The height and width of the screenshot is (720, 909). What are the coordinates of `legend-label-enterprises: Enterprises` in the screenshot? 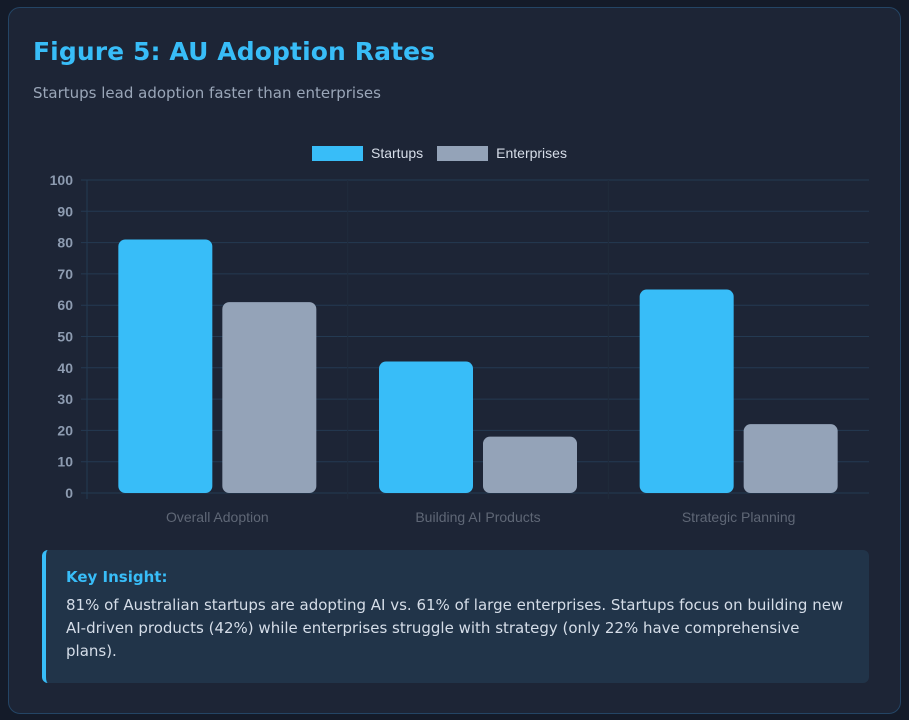 It's located at (531, 153).